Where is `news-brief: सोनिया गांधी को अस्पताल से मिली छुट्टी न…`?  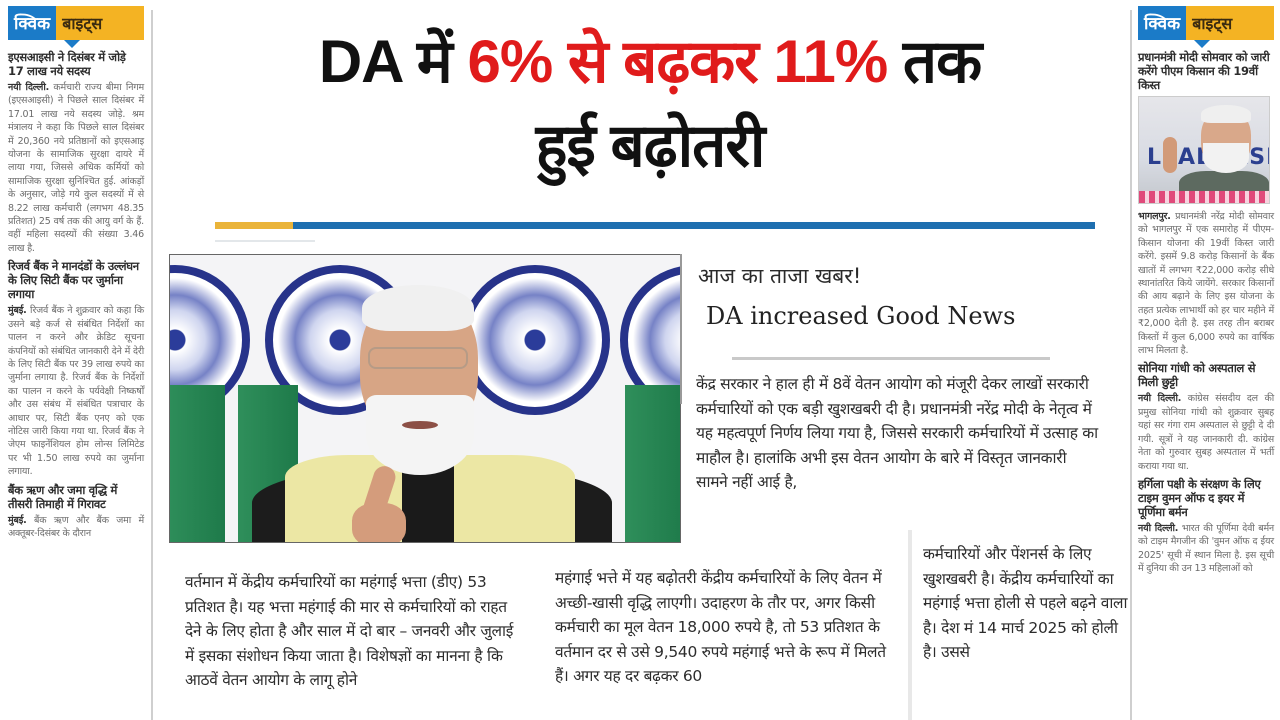
news-brief: सोनिया गांधी को अस्पताल से मिली छुट्टी न… is located at coordinates (1206, 416).